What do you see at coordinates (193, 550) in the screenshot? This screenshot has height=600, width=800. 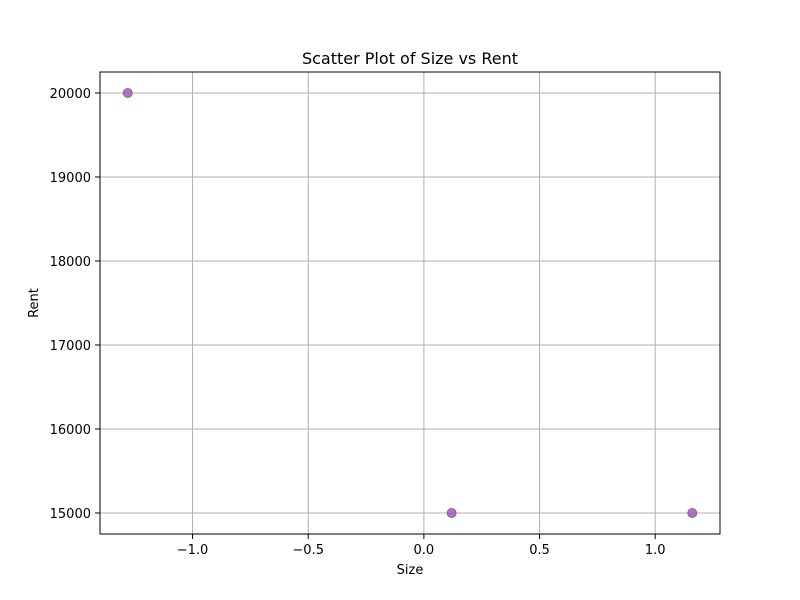 I see `x-tick-label: −1.0` at bounding box center [193, 550].